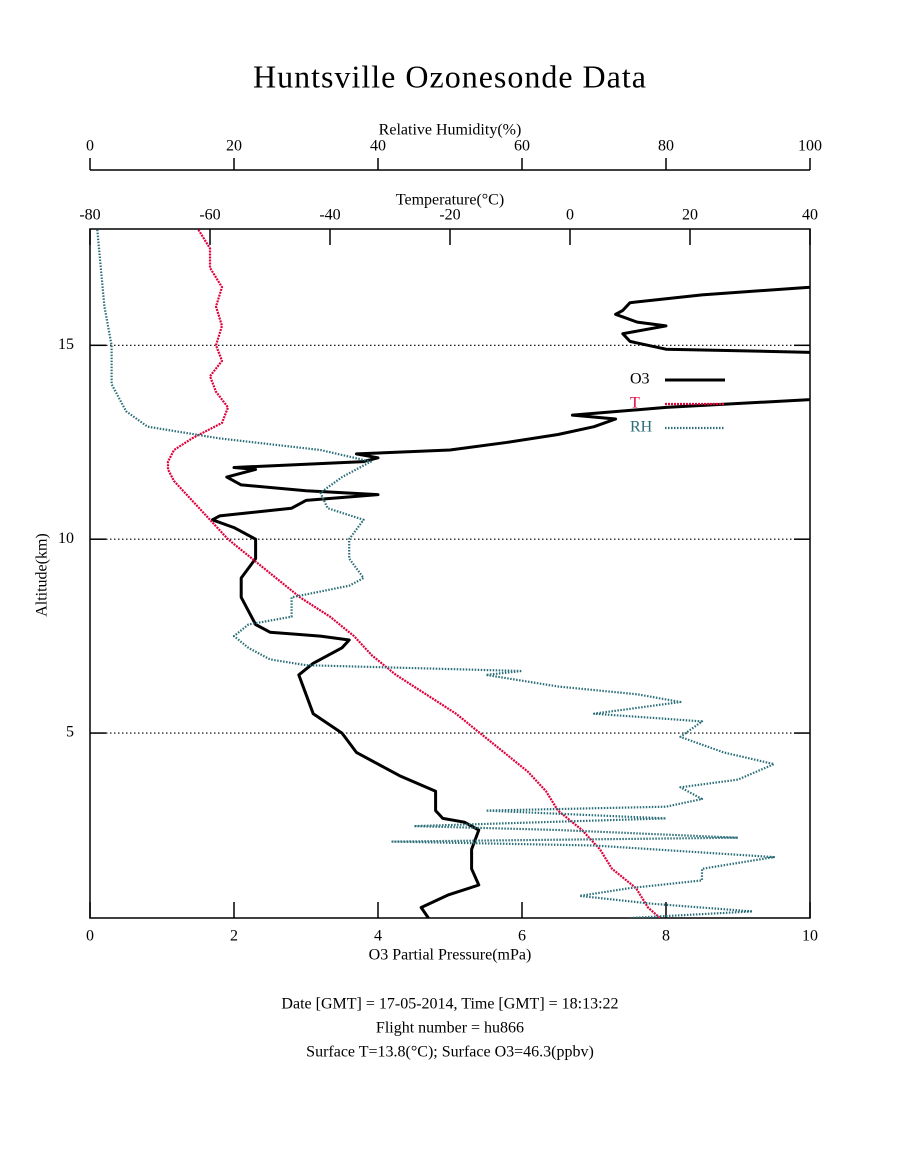  Describe the element at coordinates (810, 146) in the screenshot. I see `x3-tick-label: 100` at that location.